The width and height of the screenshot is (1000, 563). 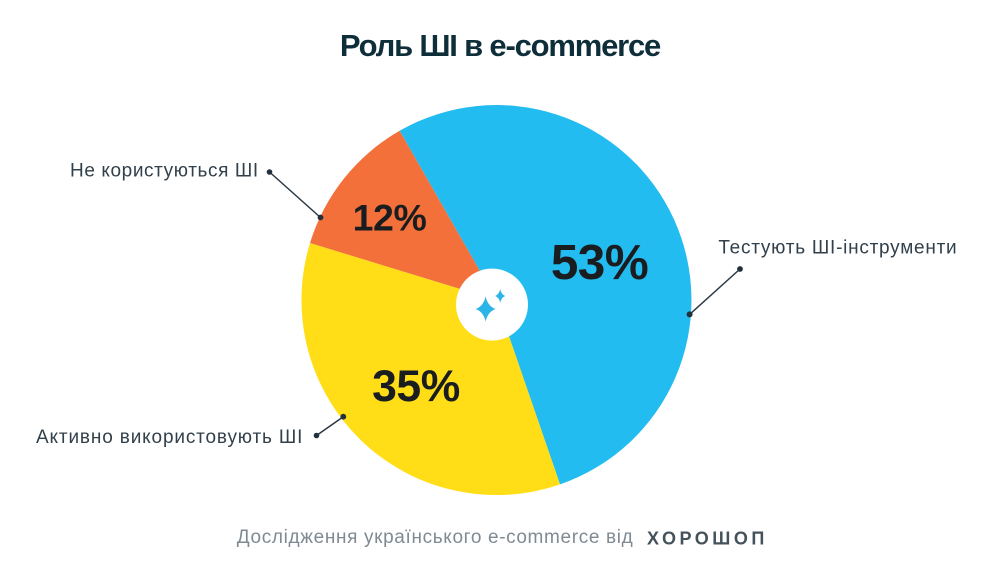 What do you see at coordinates (416, 386) in the screenshot?
I see `svg-text: 35%` at bounding box center [416, 386].